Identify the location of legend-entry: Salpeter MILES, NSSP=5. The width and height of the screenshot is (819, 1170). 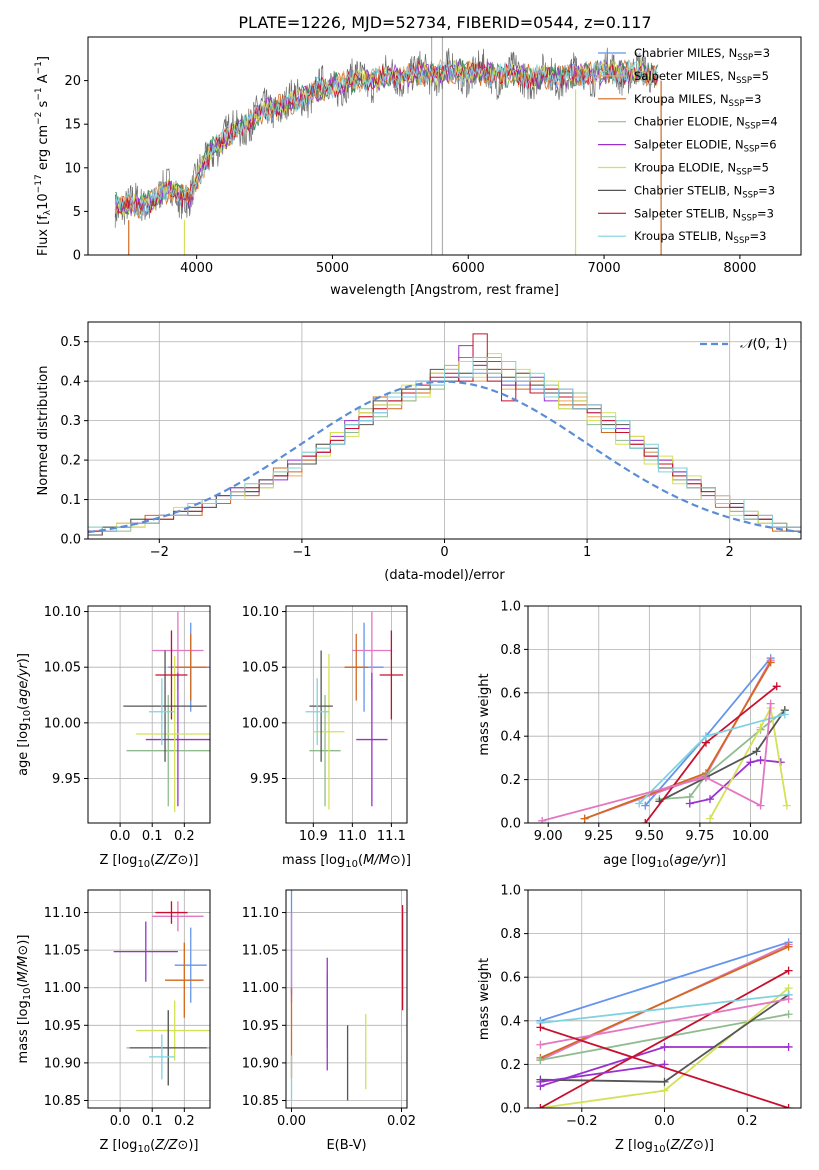
(701, 77).